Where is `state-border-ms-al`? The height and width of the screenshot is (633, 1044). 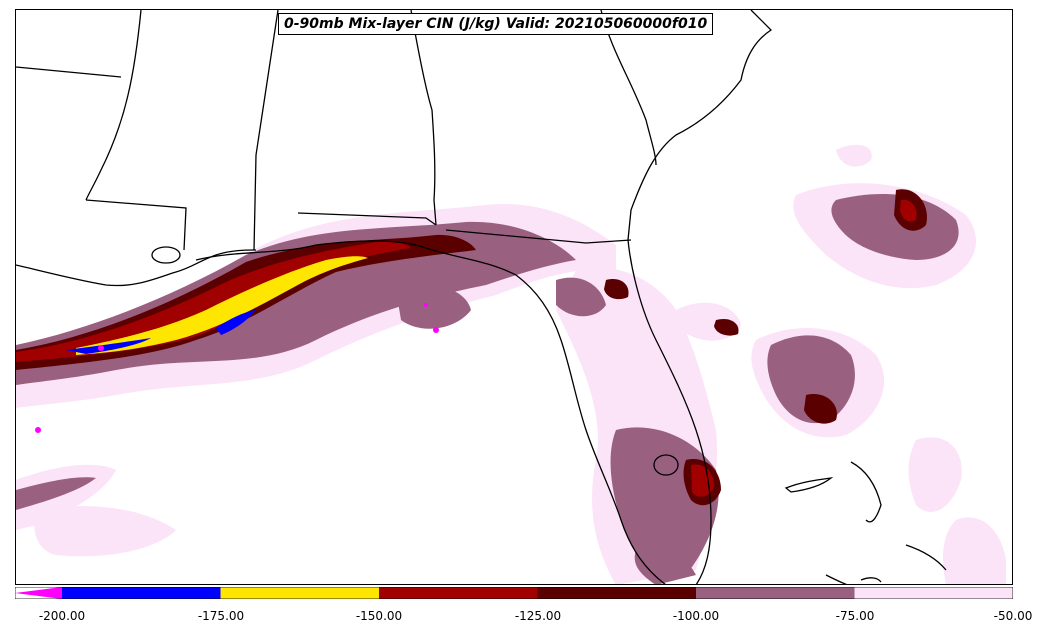 state-border-ms-al is located at coordinates (266, 130).